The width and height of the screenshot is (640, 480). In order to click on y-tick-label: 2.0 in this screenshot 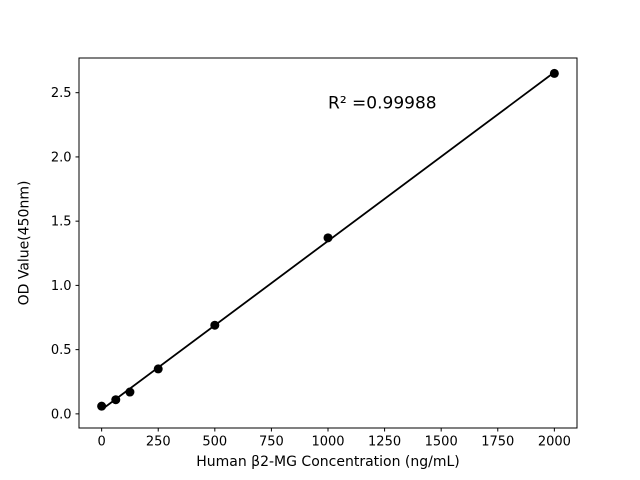, I will do `click(61, 157)`.